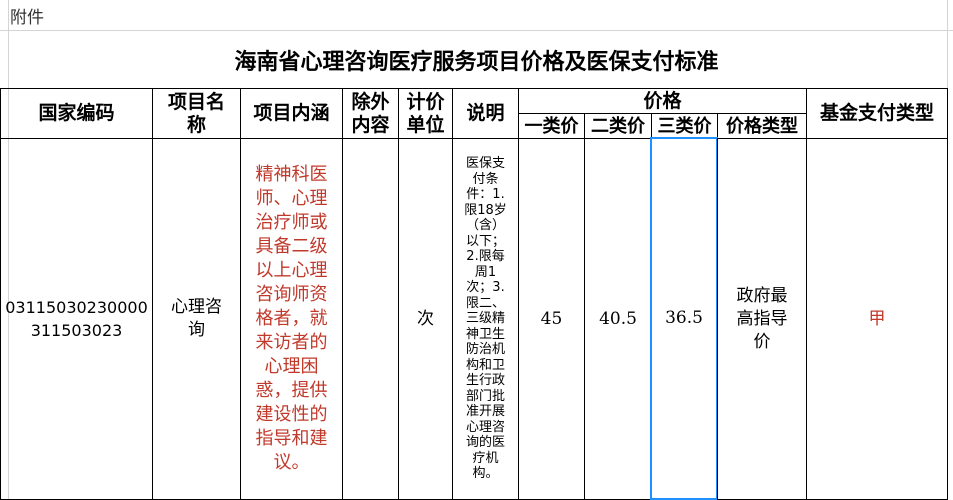 This screenshot has width=953, height=500. Describe the element at coordinates (425, 319) in the screenshot. I see `cell-unit: 次` at that location.